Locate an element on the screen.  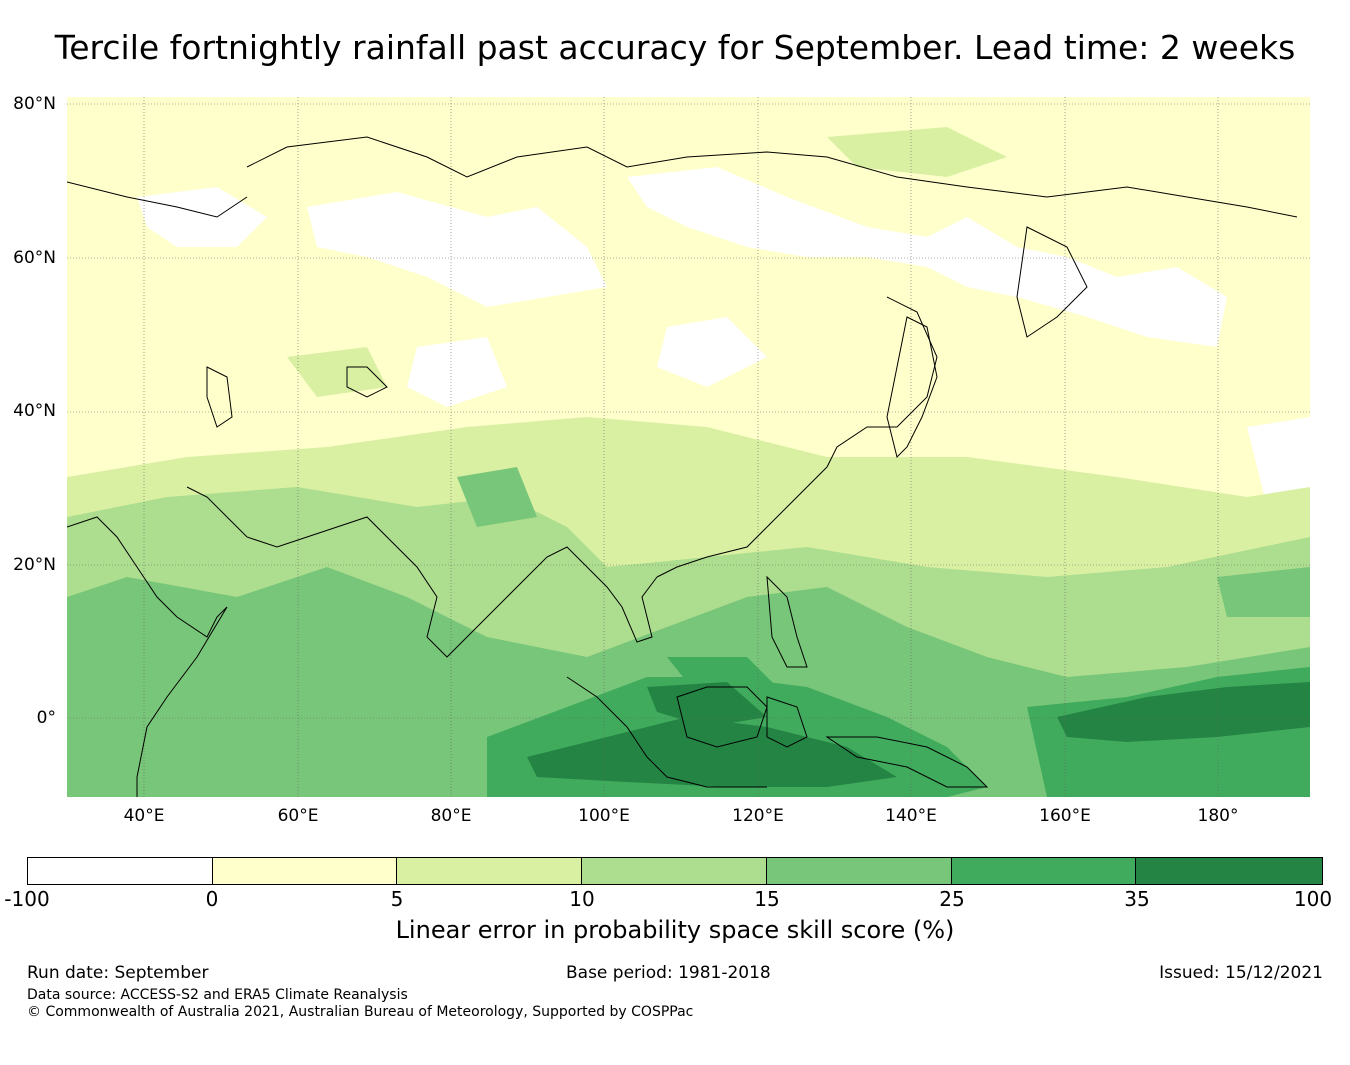
base-period: Base period: 1981-2018 is located at coordinates (668, 973).